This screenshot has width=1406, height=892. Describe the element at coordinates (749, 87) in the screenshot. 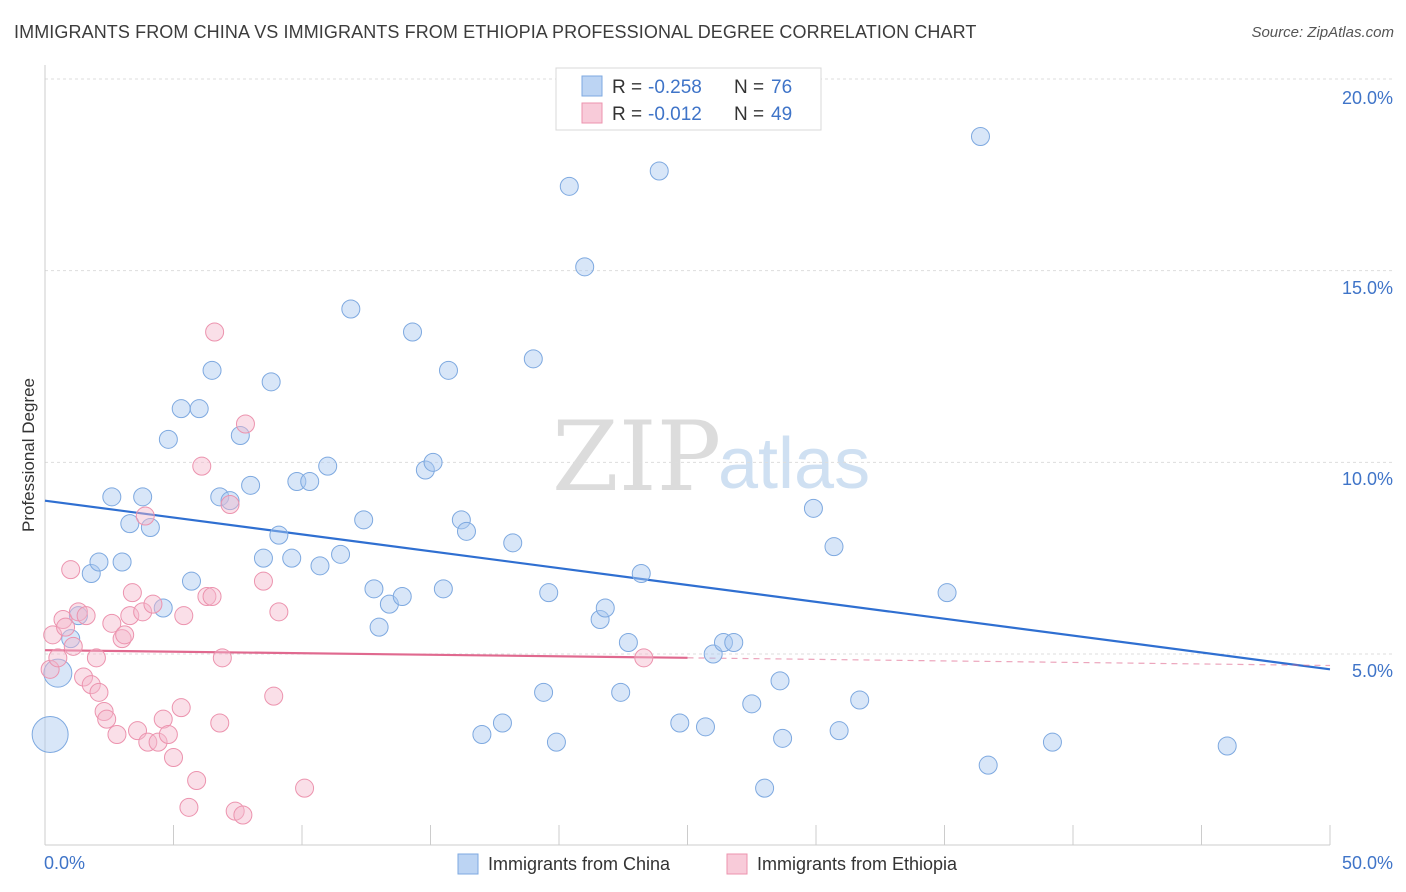

I see `legend-n-label-china: N =` at that location.